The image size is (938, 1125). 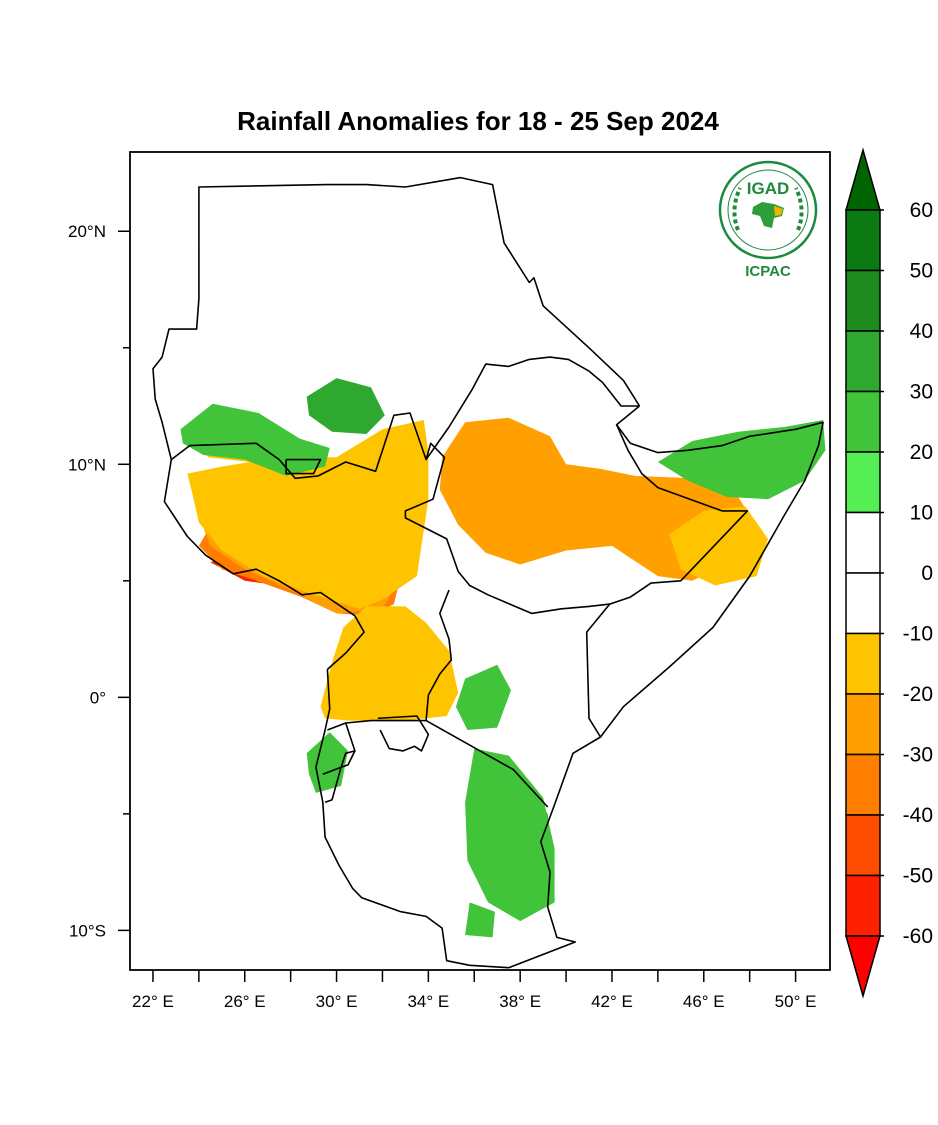 I want to click on colorbar-level-label: 40, so click(x=921, y=331).